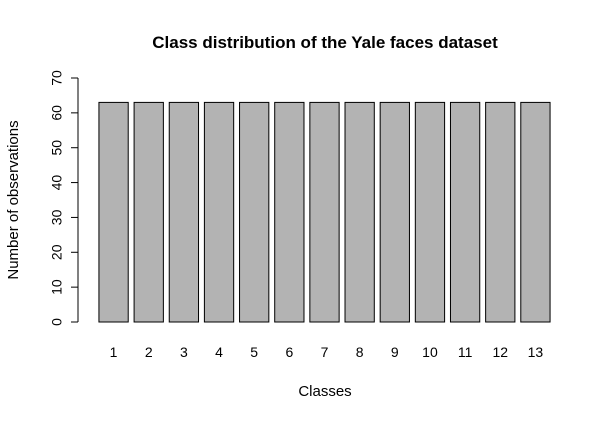 This screenshot has height=425, width=611. Describe the element at coordinates (13, 199) in the screenshot. I see `y-axis-label: Number of observations` at that location.